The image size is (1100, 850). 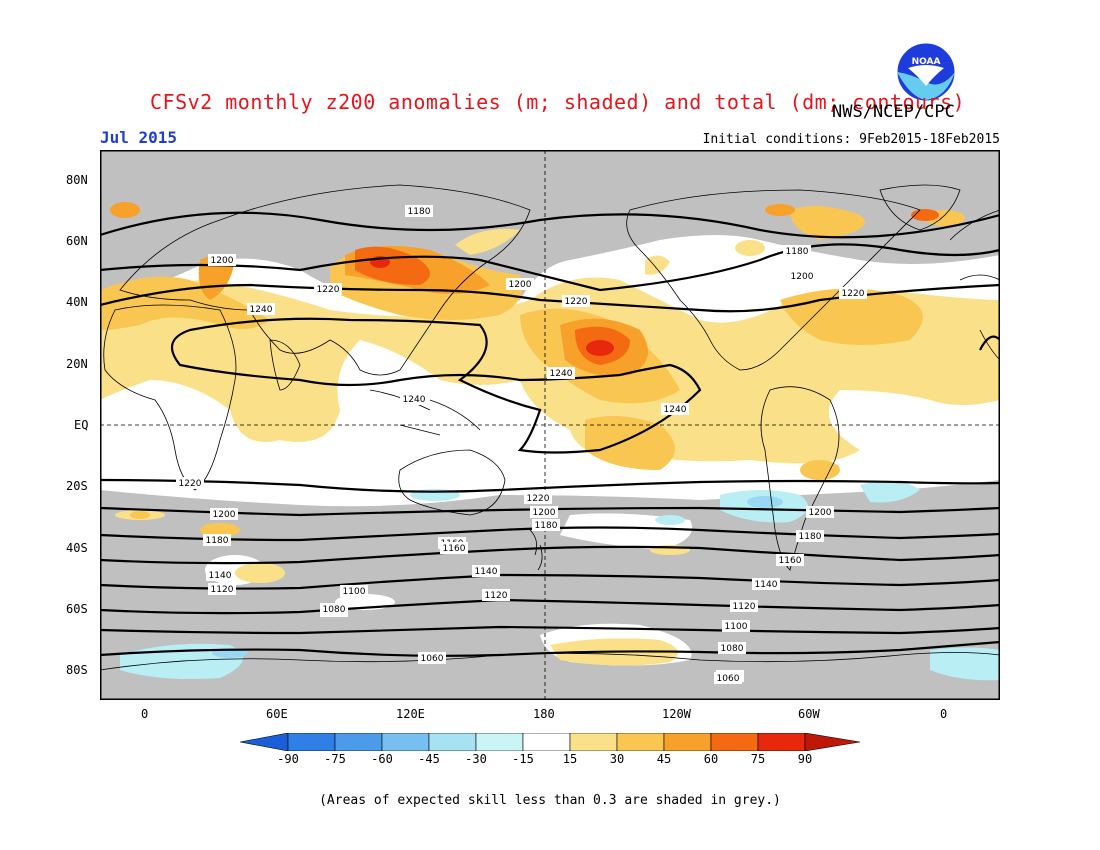 What do you see at coordinates (264, 742) in the screenshot?
I see `colorbar-arrow-left` at bounding box center [264, 742].